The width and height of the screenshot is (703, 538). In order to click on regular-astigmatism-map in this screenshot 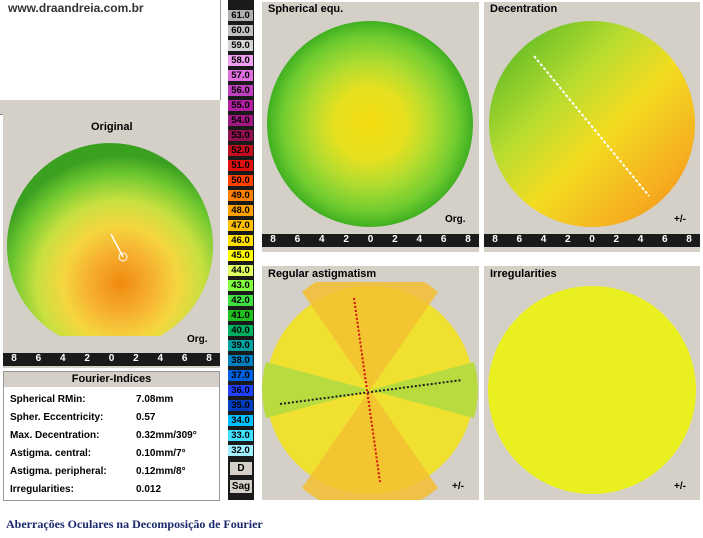, I will do `click(370, 391)`.